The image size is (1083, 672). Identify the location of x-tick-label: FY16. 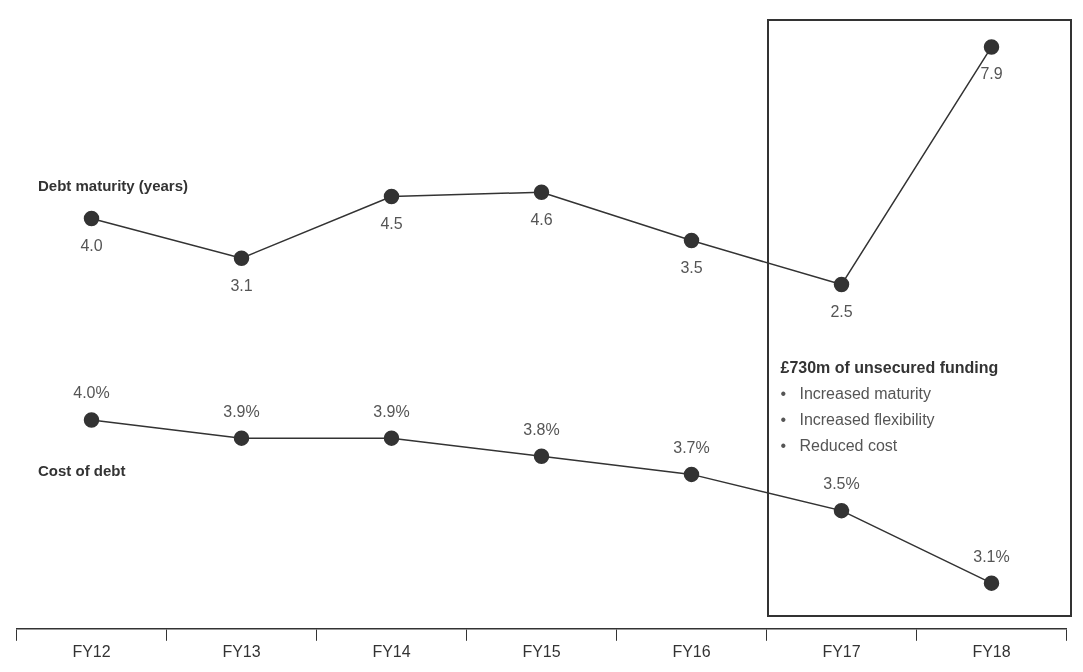
(691, 651).